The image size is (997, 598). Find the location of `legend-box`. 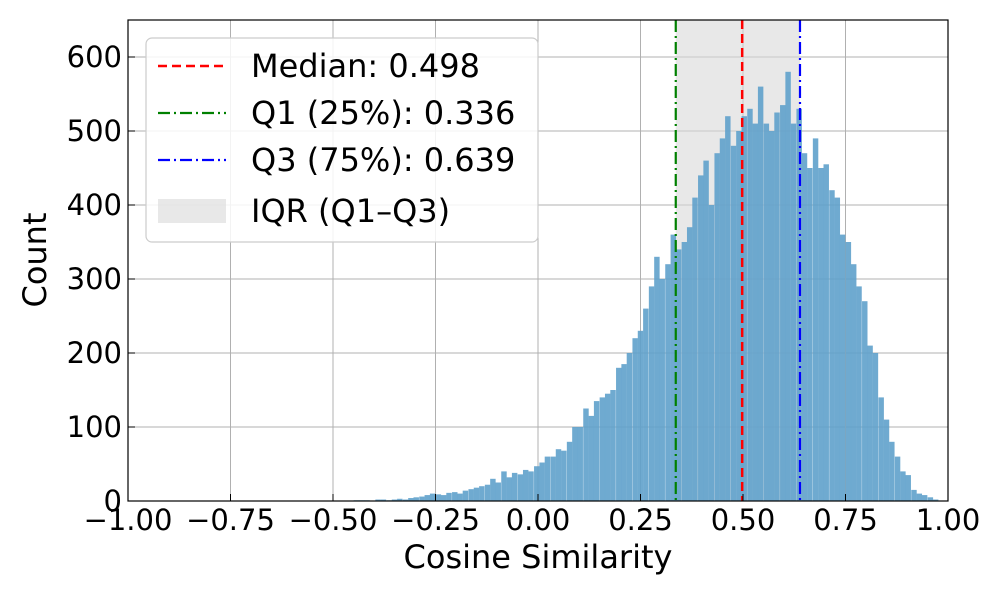

legend-box is located at coordinates (342, 140).